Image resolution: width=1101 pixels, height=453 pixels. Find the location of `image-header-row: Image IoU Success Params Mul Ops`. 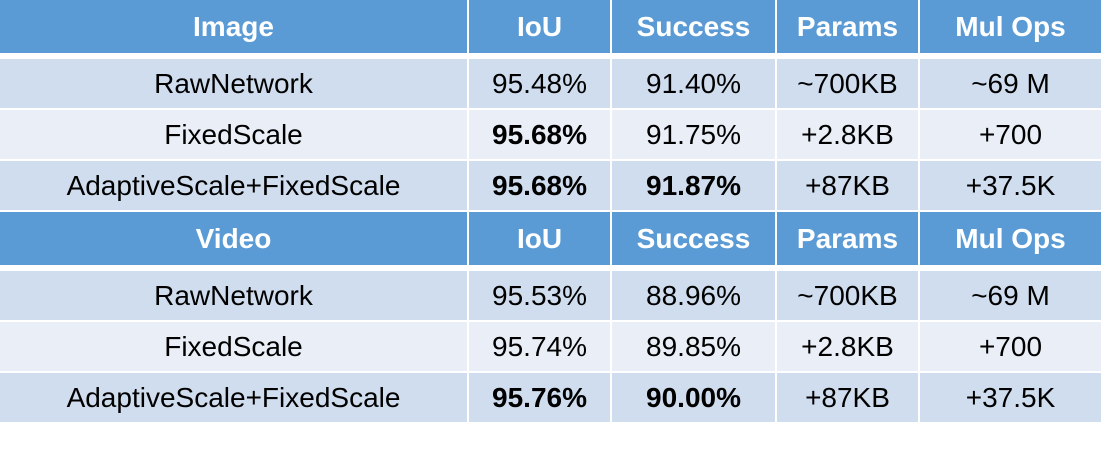

image-header-row: Image IoU Success Params Mul Ops is located at coordinates (550, 29).